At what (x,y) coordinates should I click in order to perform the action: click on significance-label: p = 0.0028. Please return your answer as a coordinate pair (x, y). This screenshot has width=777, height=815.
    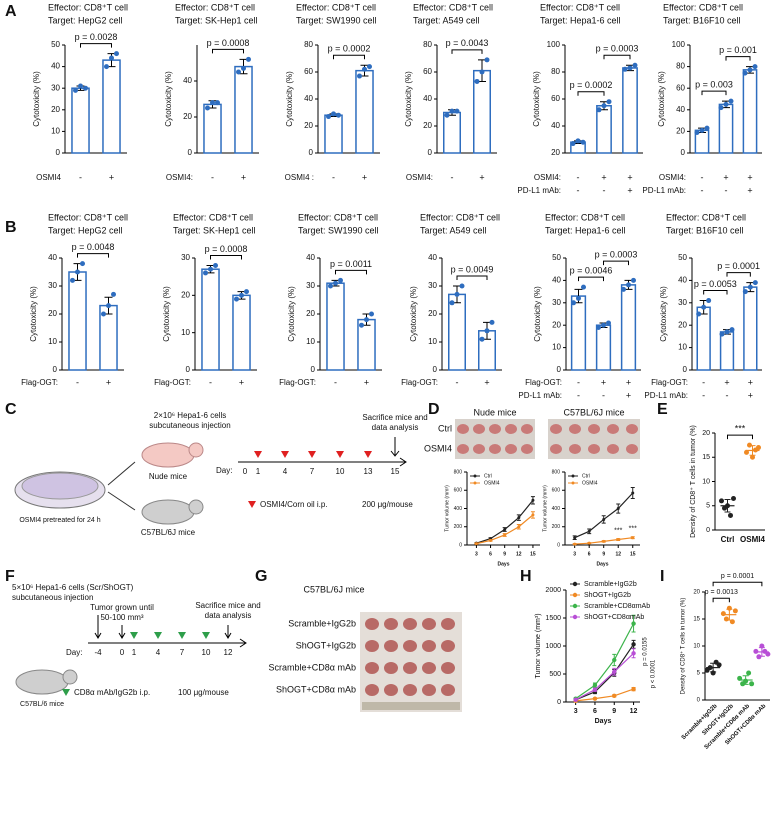
    Looking at the image, I should click on (96, 37).